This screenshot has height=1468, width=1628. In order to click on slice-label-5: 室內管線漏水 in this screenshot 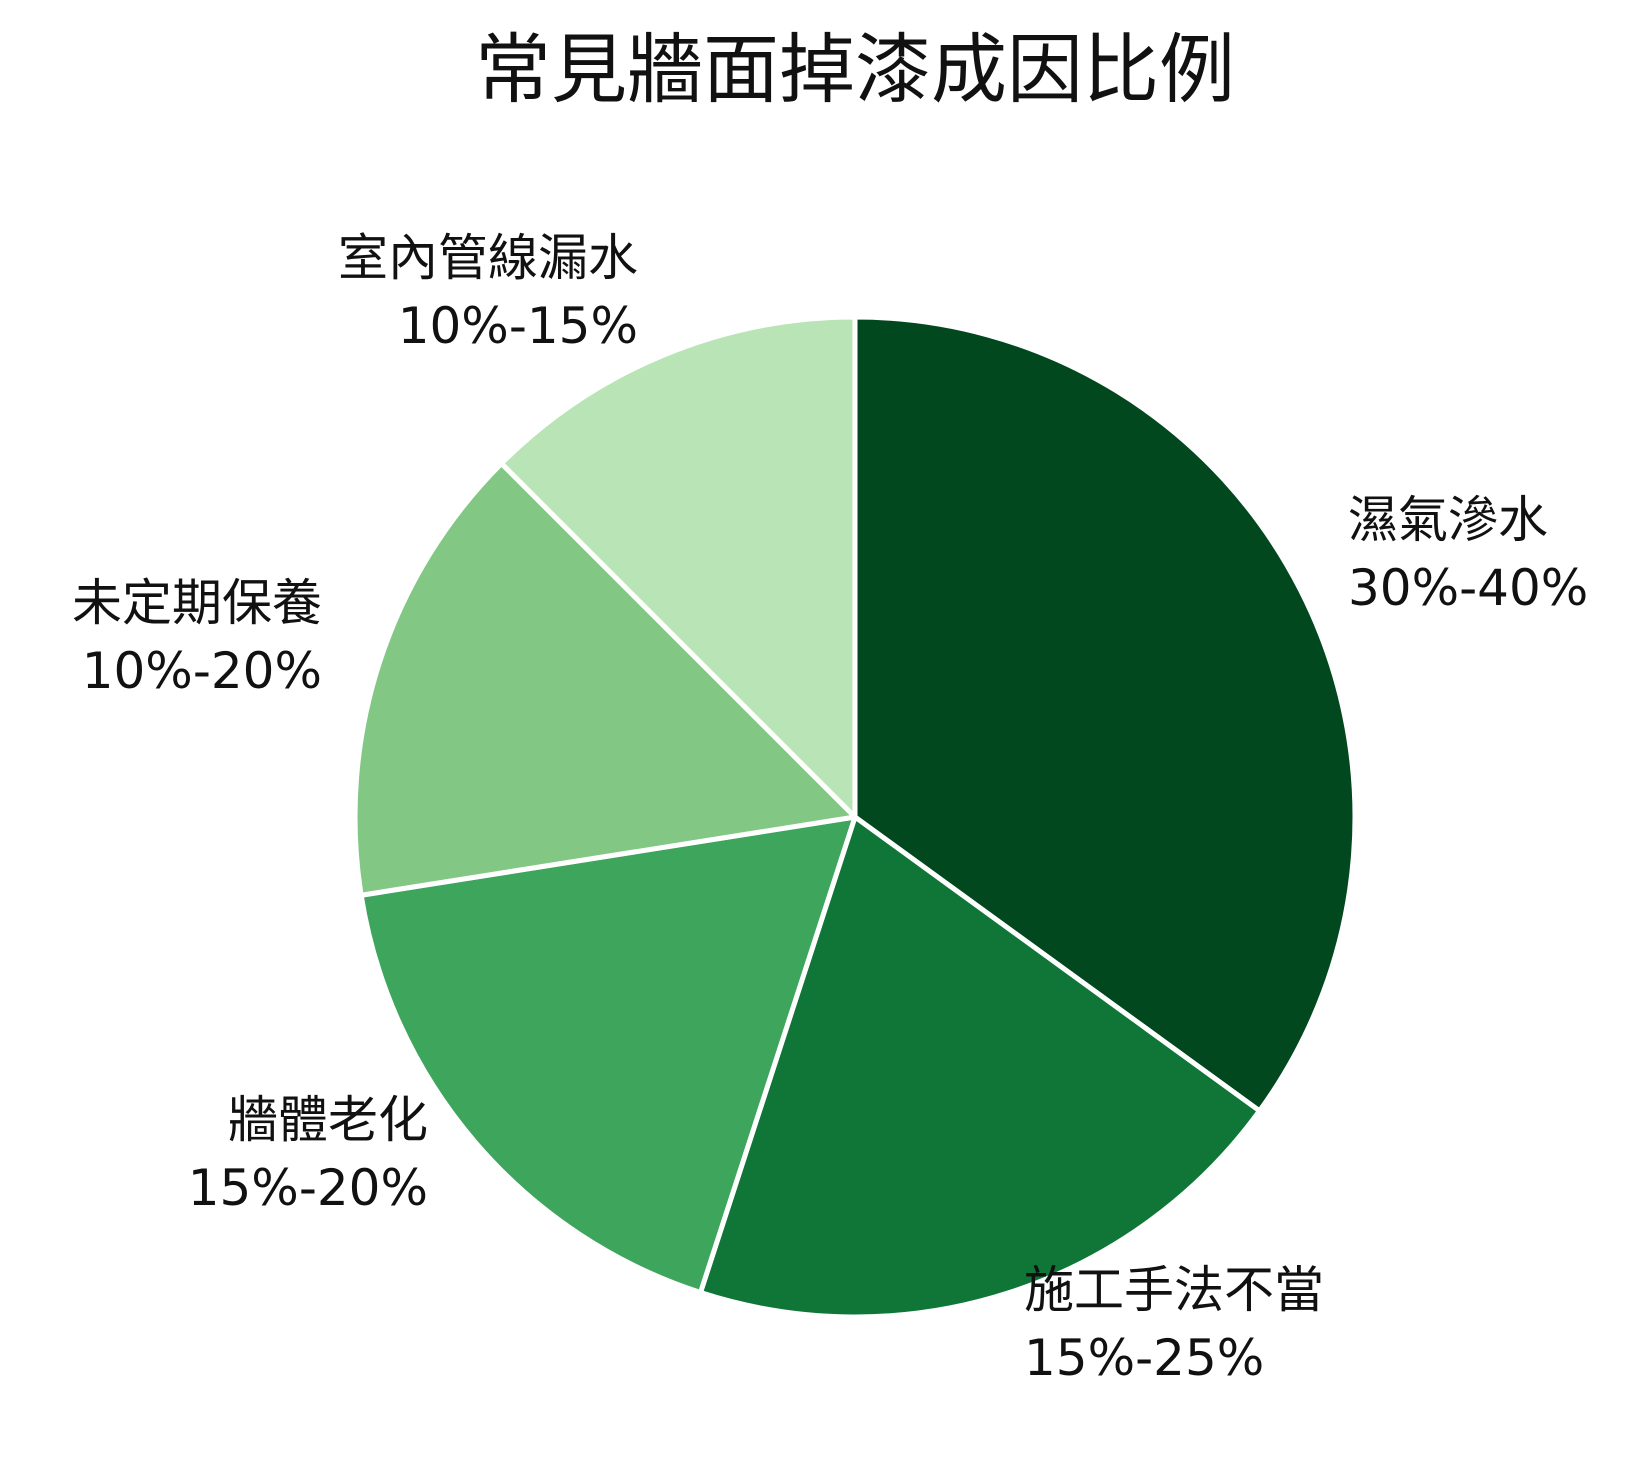, I will do `click(488, 258)`.